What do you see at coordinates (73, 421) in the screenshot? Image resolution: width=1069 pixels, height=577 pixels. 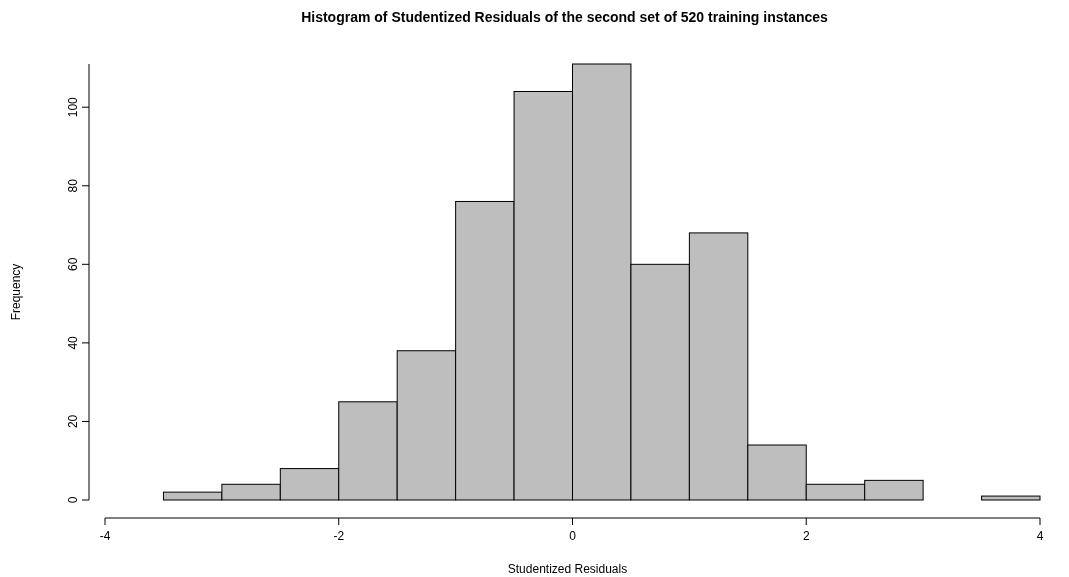 I see `y-tick-label: 20` at bounding box center [73, 421].